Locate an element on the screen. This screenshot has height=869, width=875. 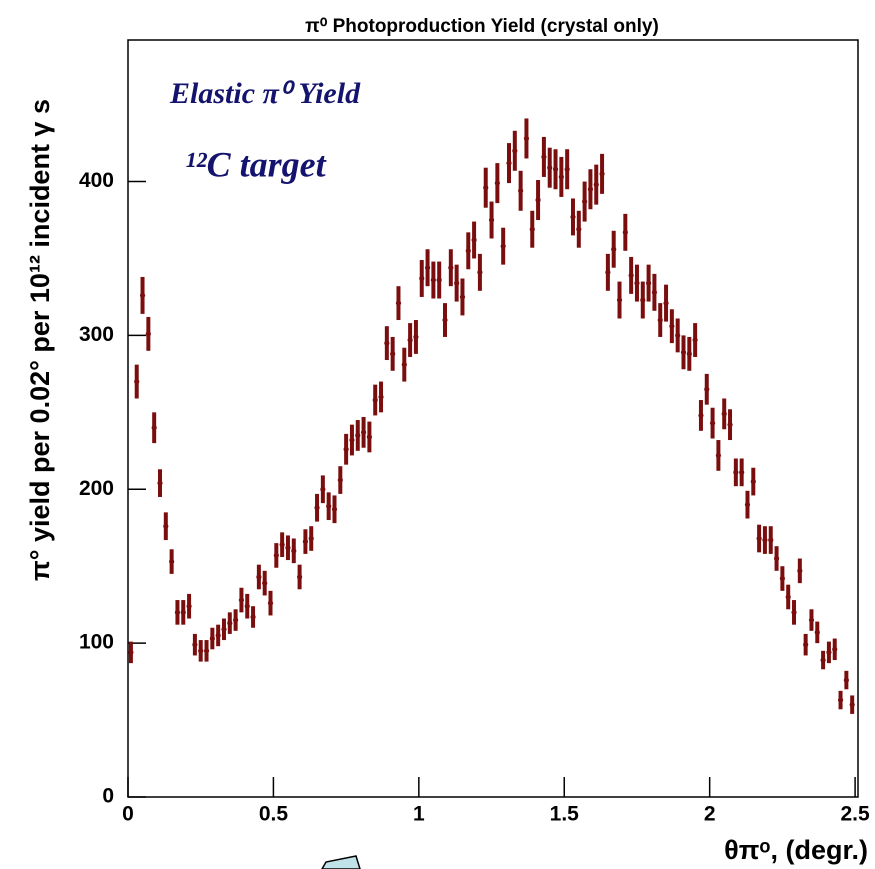
x-tick-label: 0 is located at coordinates (128, 814).